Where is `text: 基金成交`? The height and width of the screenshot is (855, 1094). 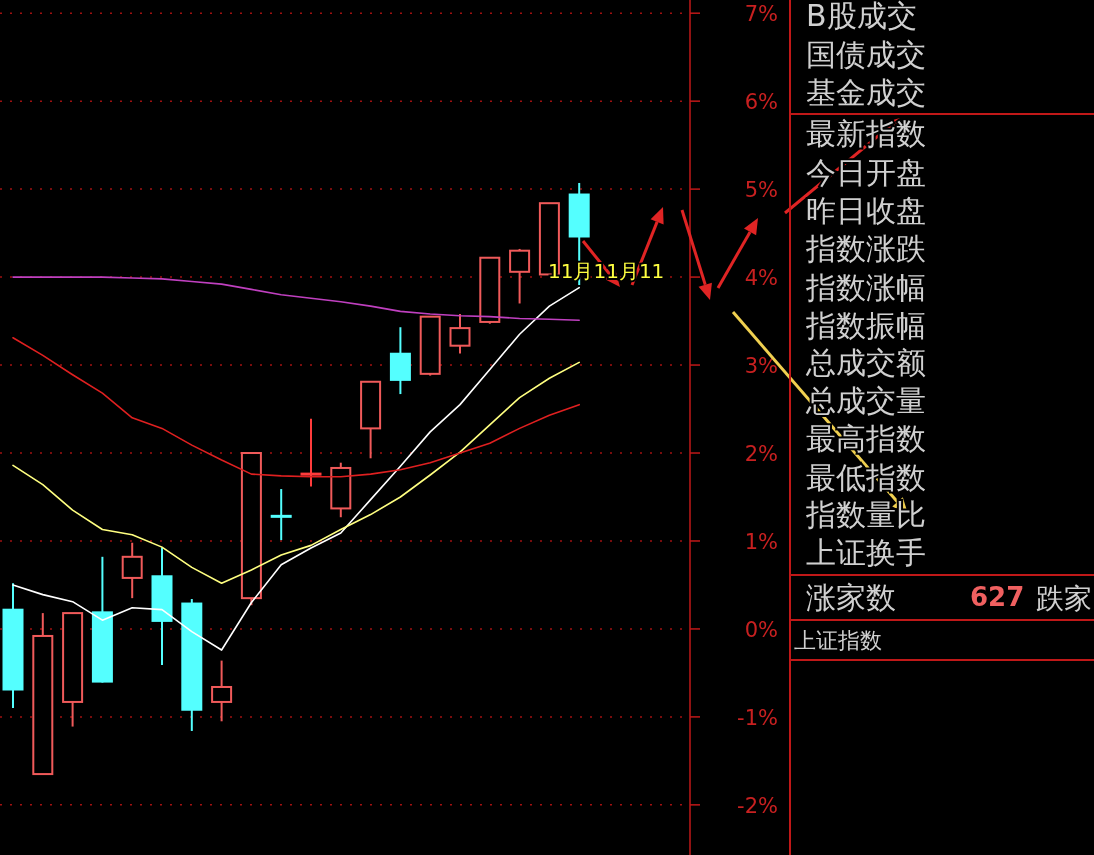 text: 基金成交 is located at coordinates (866, 92).